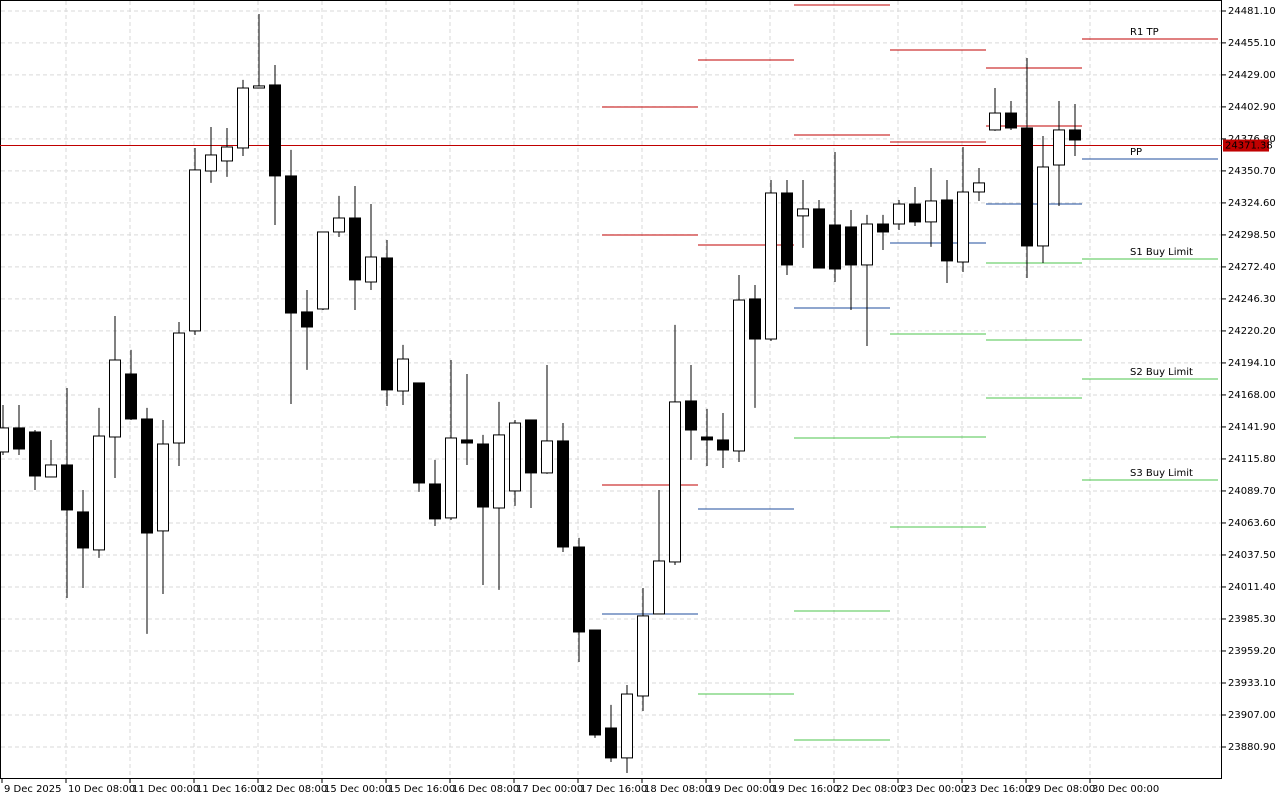 The height and width of the screenshot is (800, 1280). Describe the element at coordinates (1252, 459) in the screenshot. I see `y-tick-label: 24115.80` at that location.